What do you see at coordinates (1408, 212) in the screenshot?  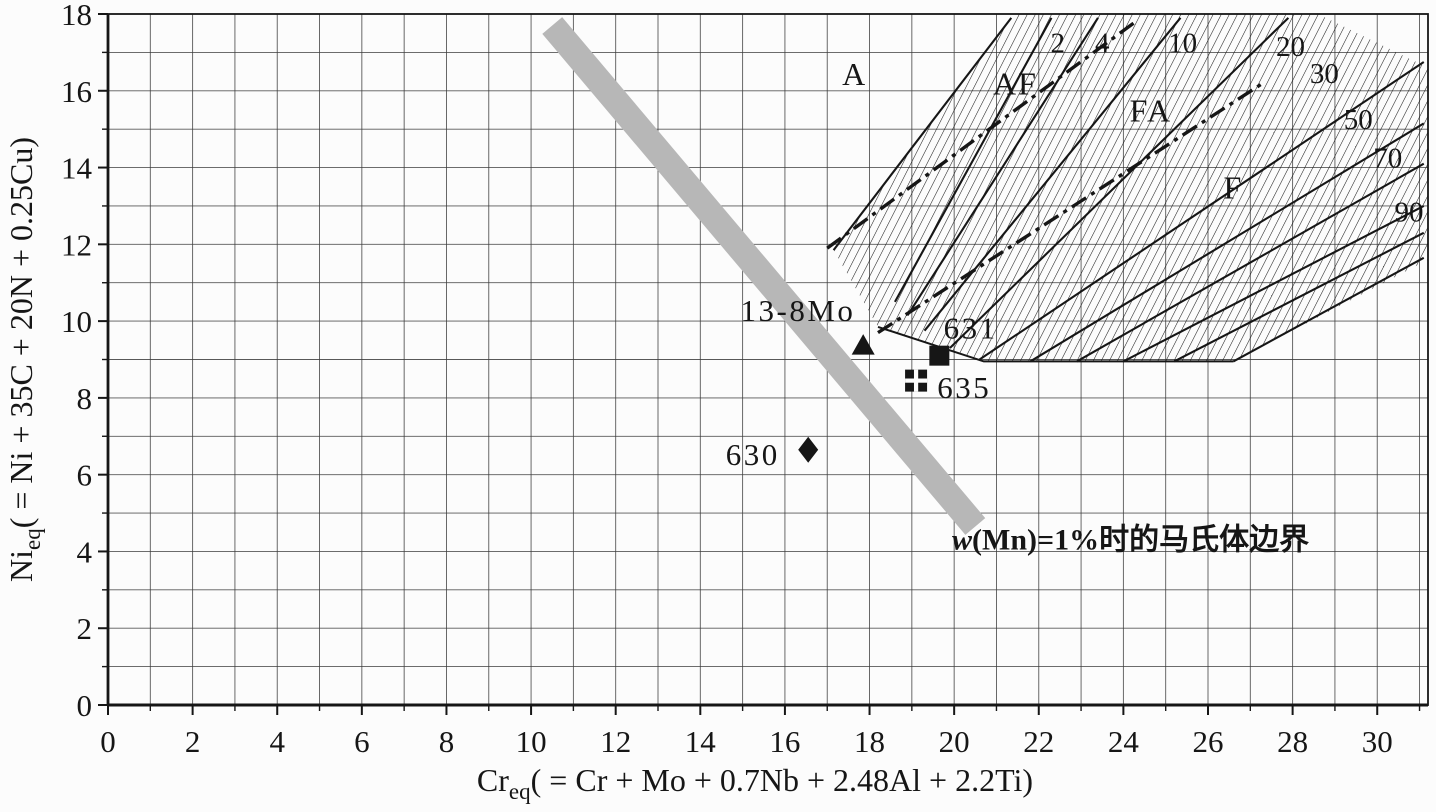 I see `ferrite-number-label: 90` at bounding box center [1408, 212].